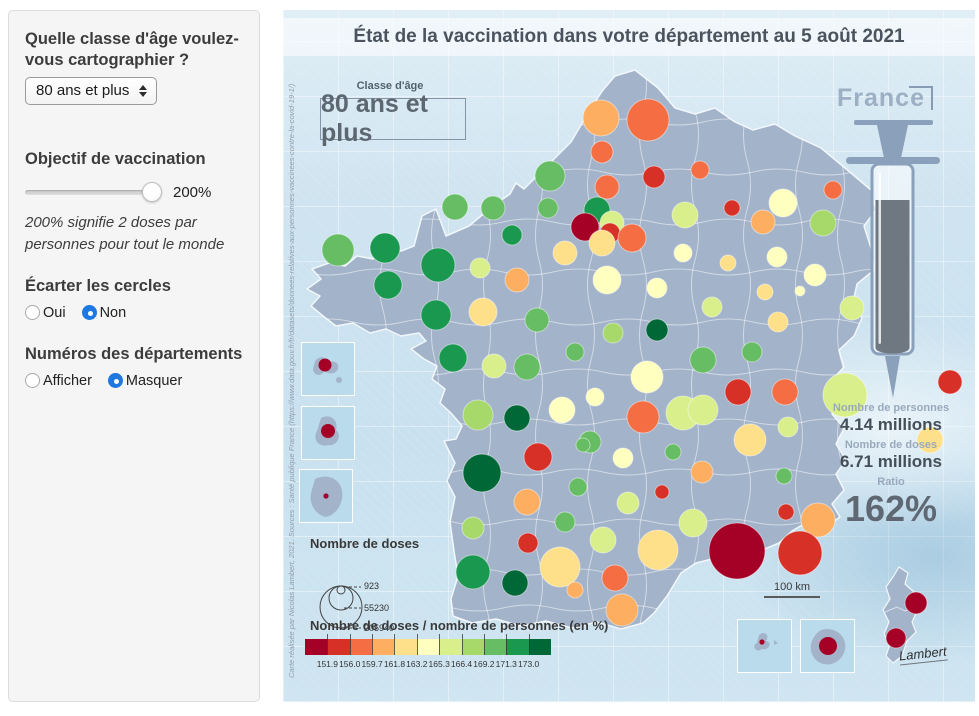  What do you see at coordinates (144, 381) in the screenshot?
I see `numbers-option-masquer: Masquer` at bounding box center [144, 381].